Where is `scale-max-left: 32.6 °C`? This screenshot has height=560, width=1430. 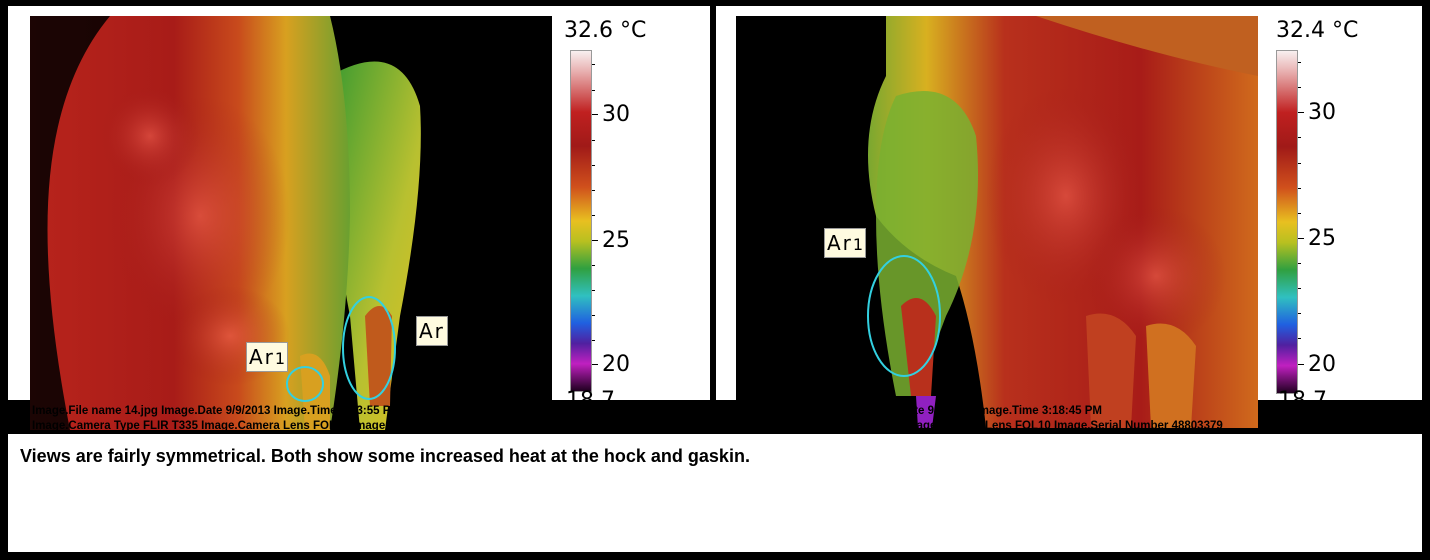
scale-max-left: 32.6 °C is located at coordinates (605, 30).